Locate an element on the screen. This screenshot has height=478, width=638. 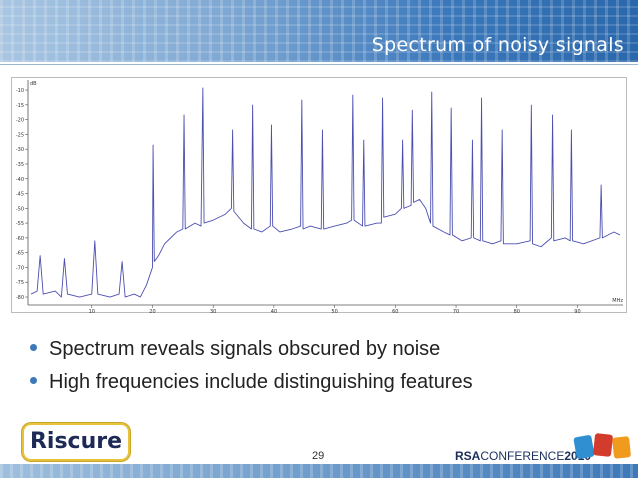
y-tick-label: -20 is located at coordinates (20, 121).